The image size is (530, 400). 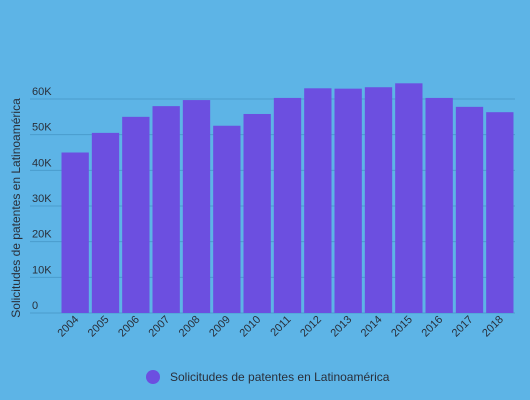 What do you see at coordinates (318, 200) in the screenshot?
I see `bar-2012` at bounding box center [318, 200].